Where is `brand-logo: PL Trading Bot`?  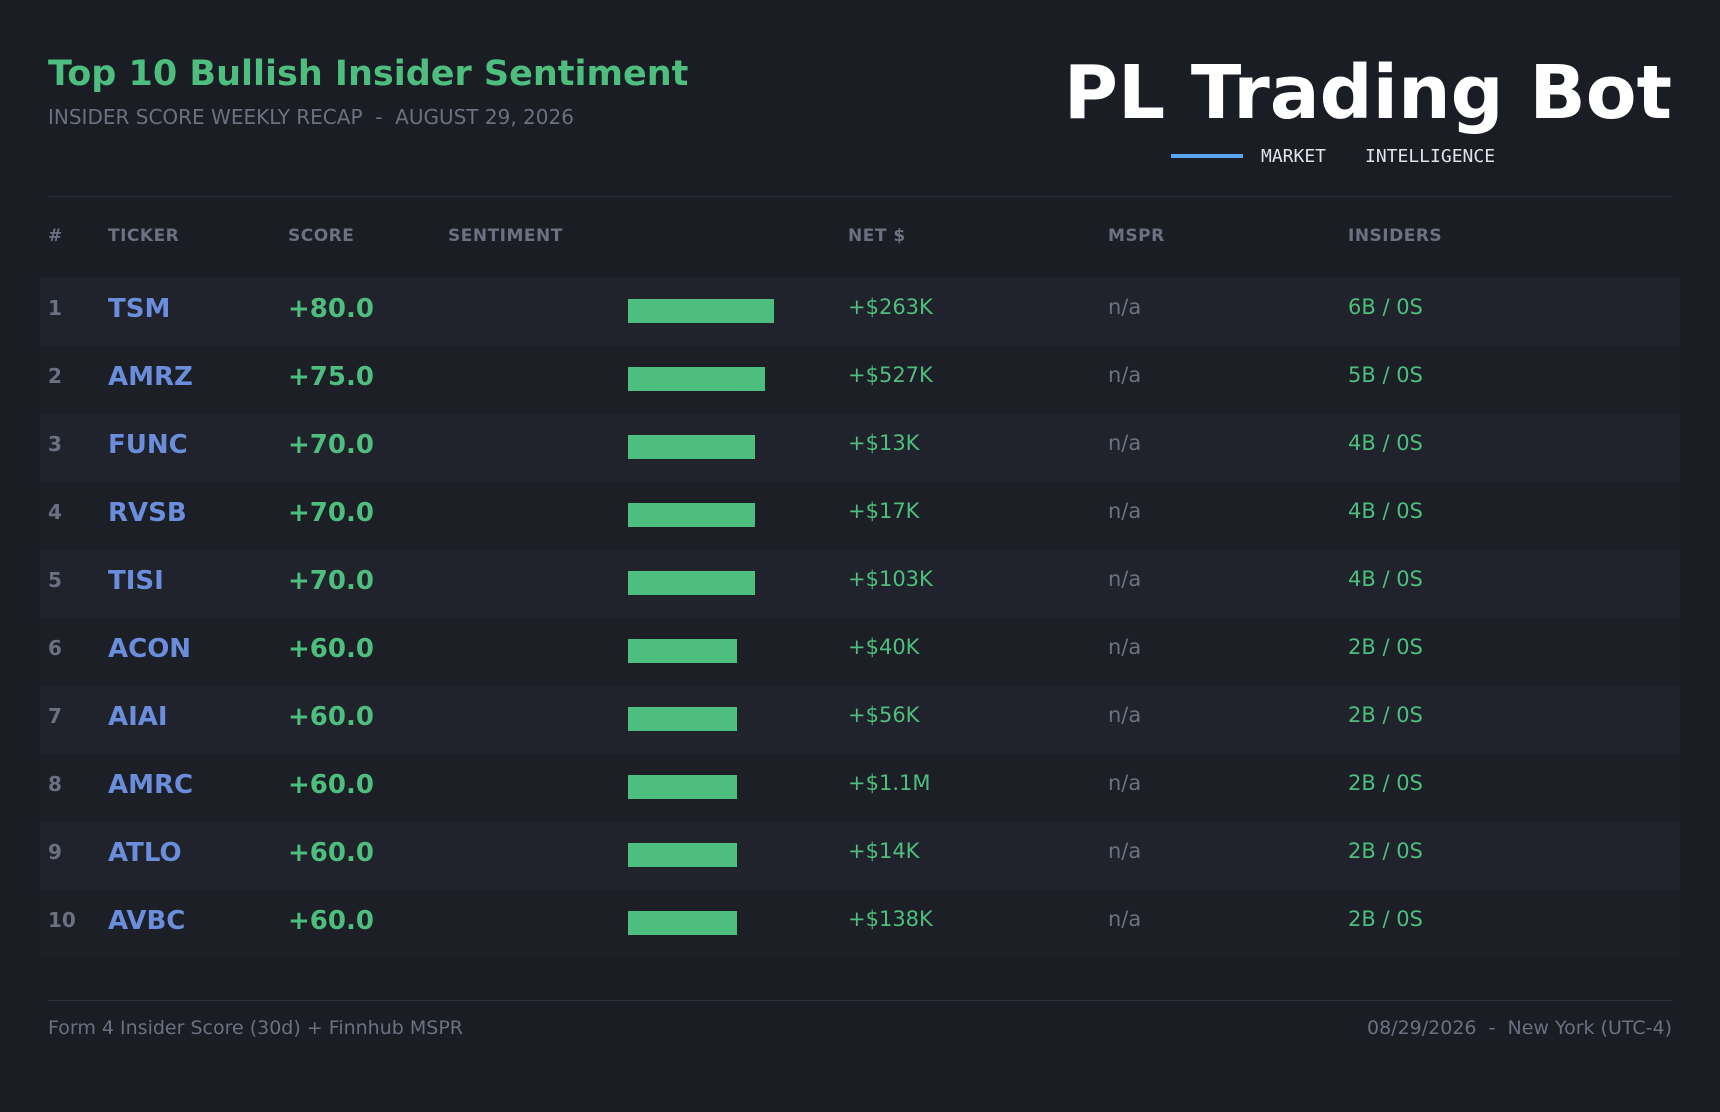 brand-logo: PL Trading Bot is located at coordinates (1367, 93).